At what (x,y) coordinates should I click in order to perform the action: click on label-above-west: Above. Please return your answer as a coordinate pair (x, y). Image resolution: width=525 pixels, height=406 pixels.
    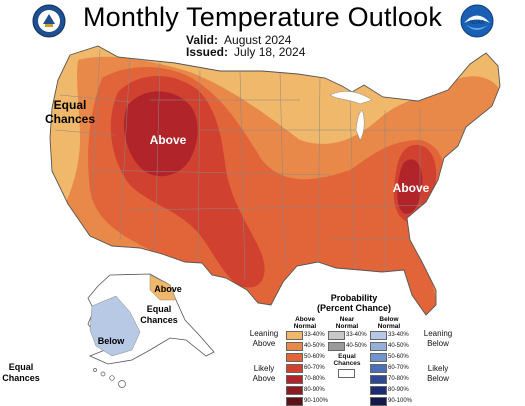
    Looking at the image, I should click on (168, 140).